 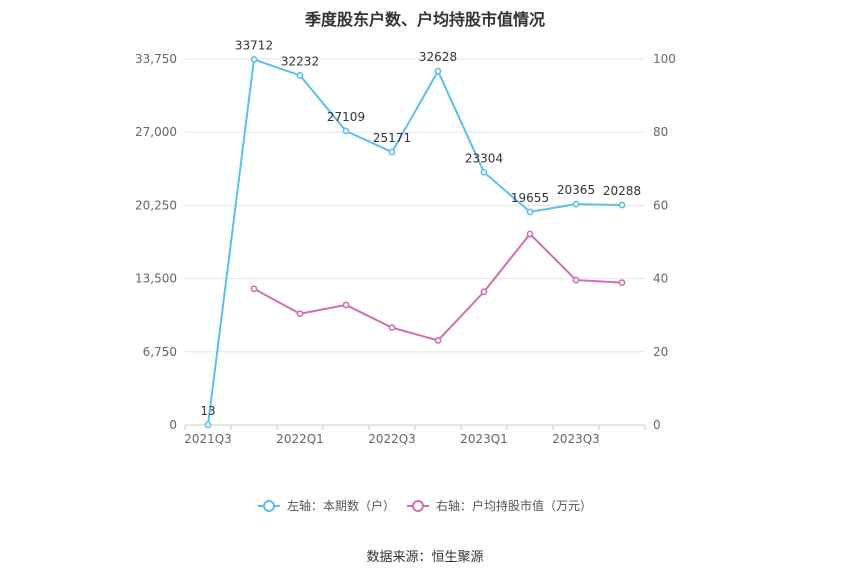 I want to click on data-label: 32628, so click(x=438, y=57).